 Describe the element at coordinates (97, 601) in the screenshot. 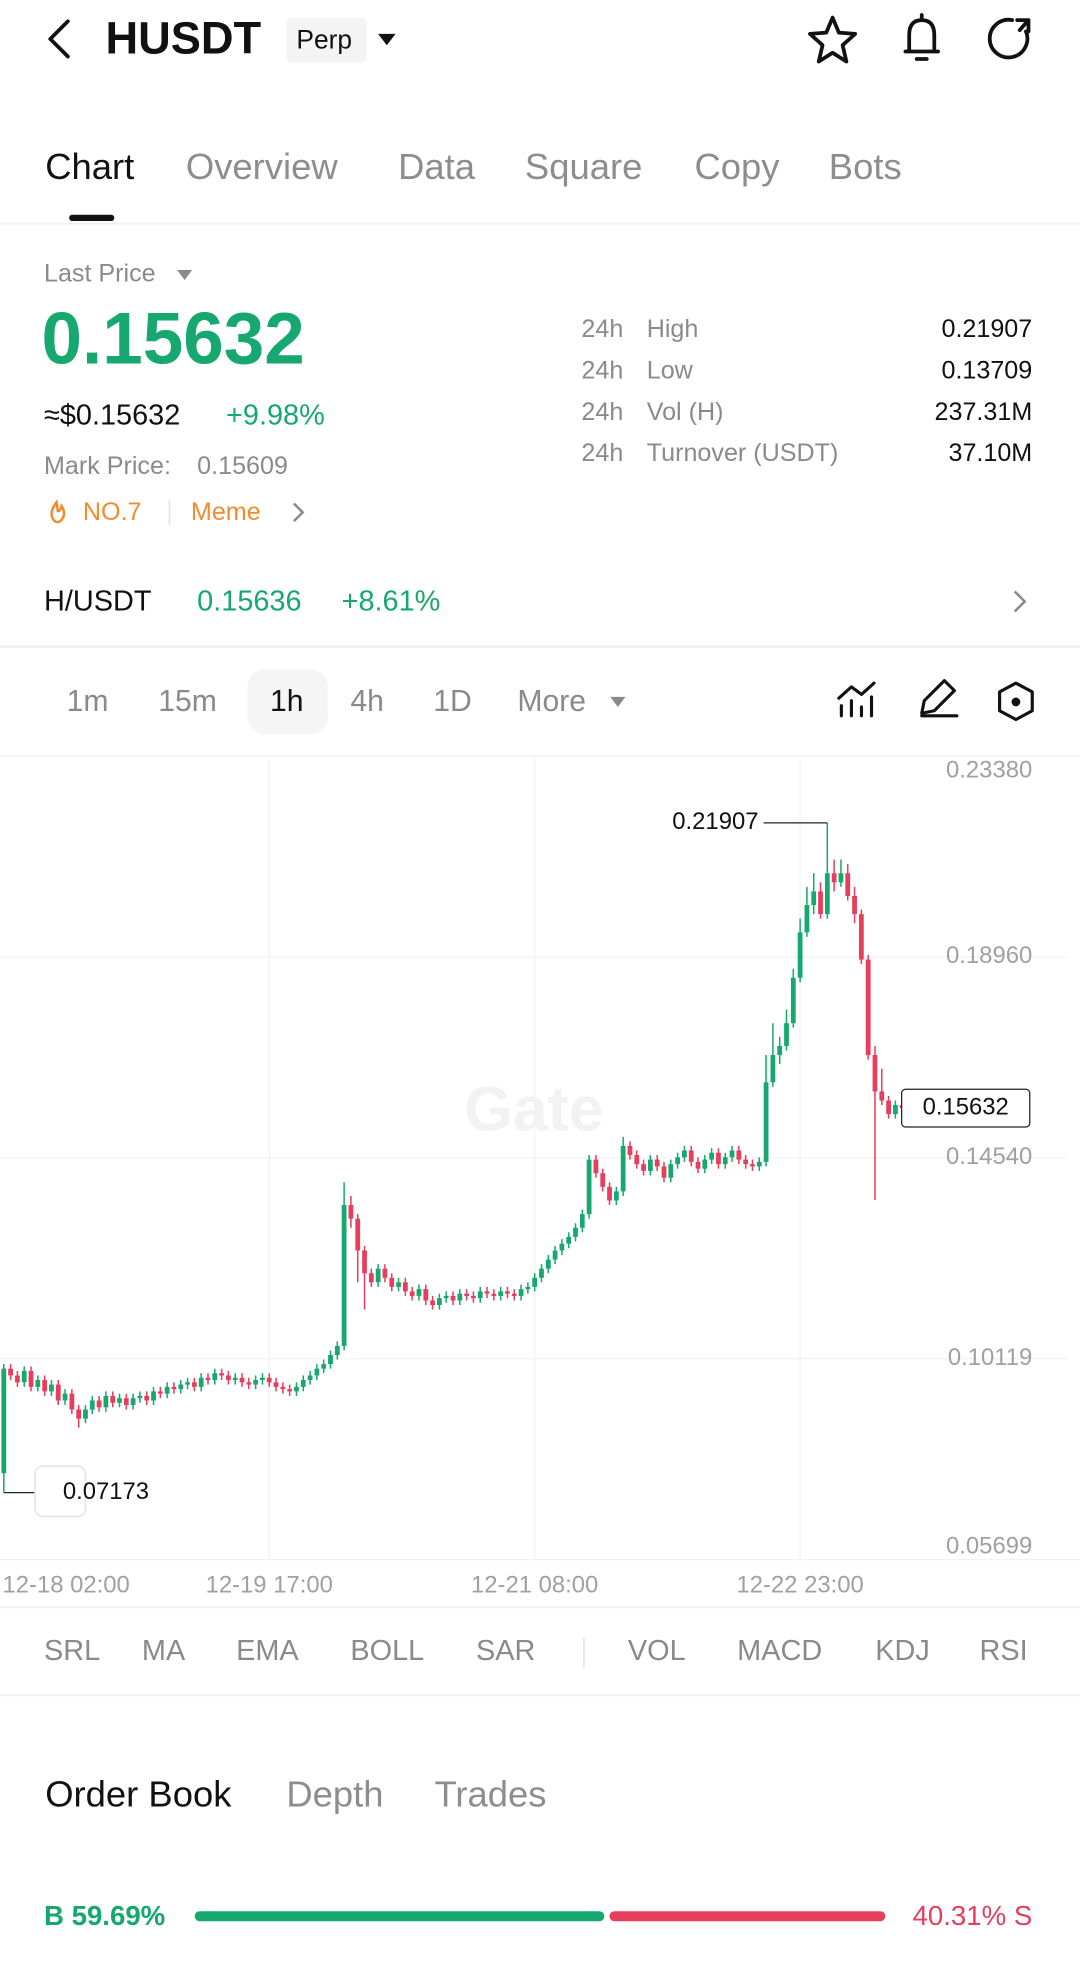

I see `spot-pair: H/USDT` at that location.